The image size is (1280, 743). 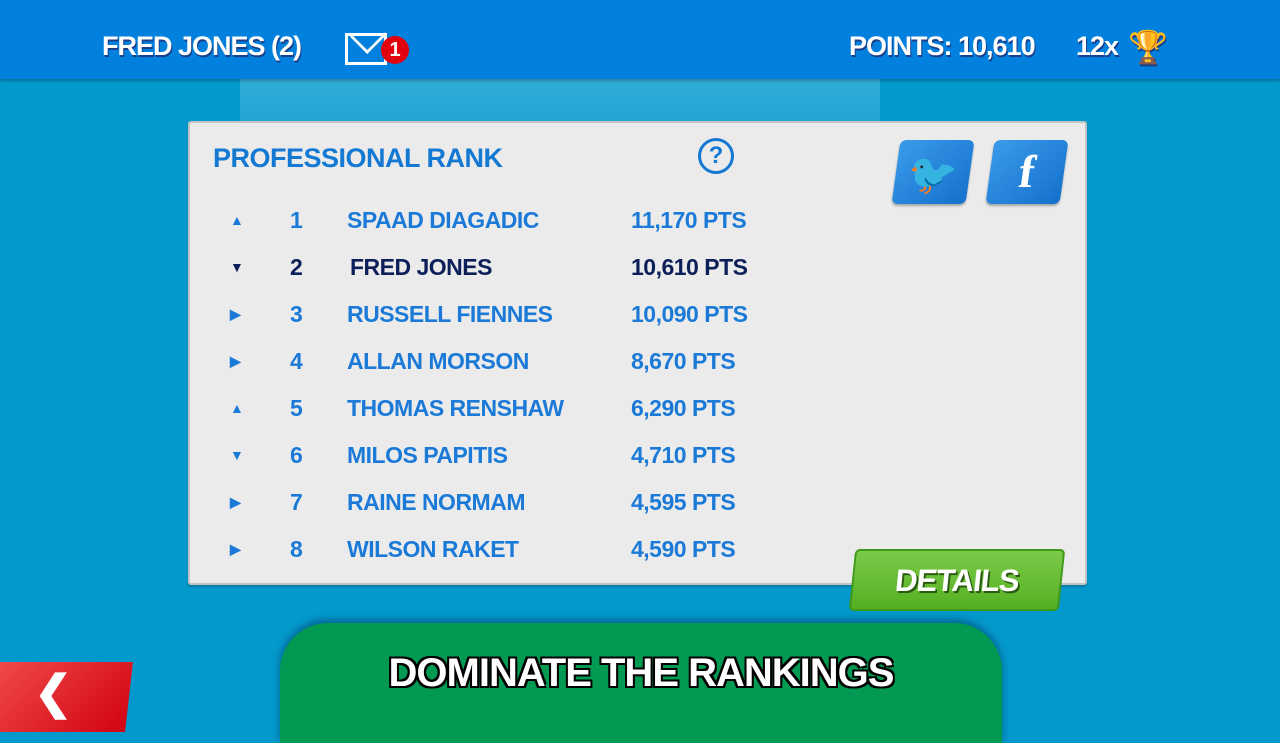 I want to click on player-points: 4,595 PTS, so click(x=683, y=502).